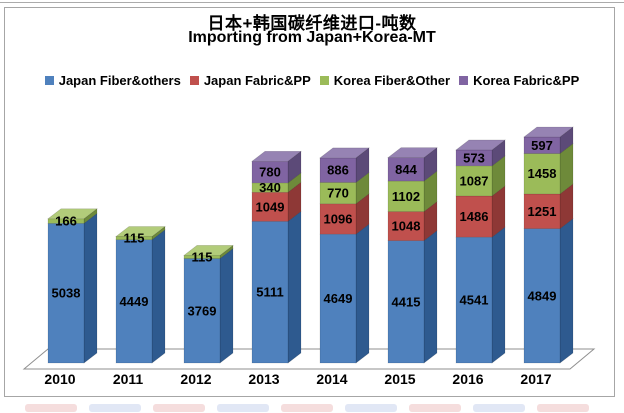  What do you see at coordinates (270, 172) in the screenshot?
I see `data-label: 780` at bounding box center [270, 172].